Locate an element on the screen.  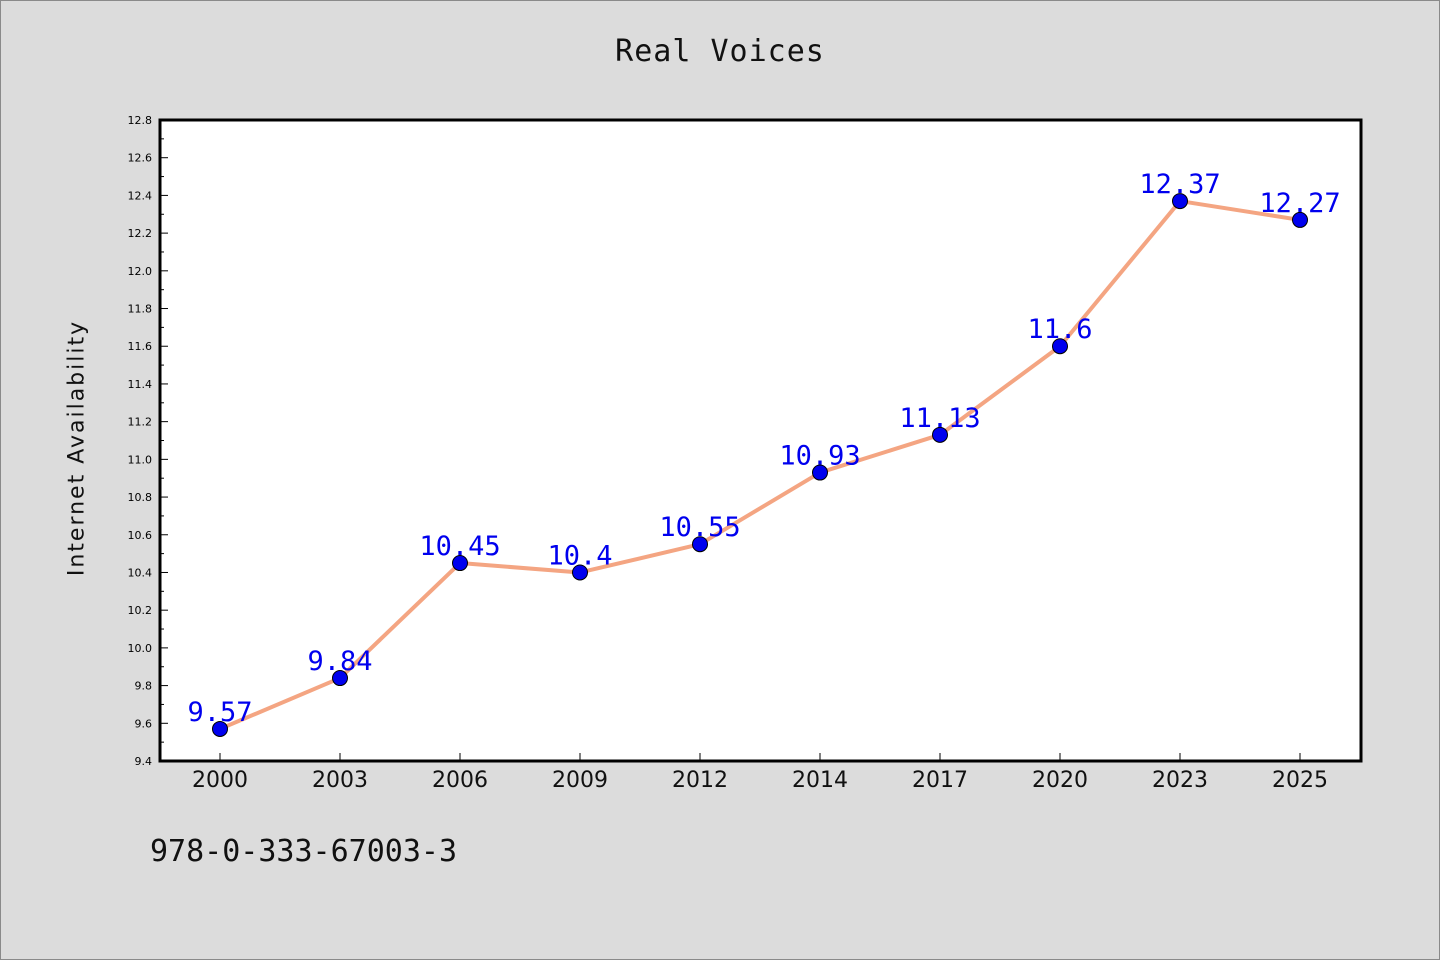
y-tick-label: 10.8 is located at coordinates (140, 497).